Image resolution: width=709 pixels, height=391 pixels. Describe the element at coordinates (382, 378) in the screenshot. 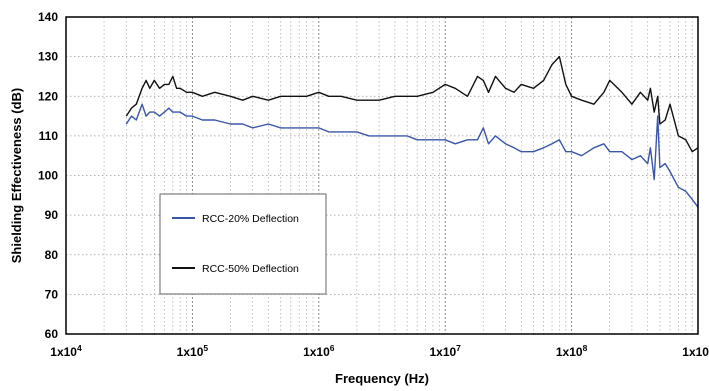

I see `x-axis-title: Frequency (Hz)` at that location.